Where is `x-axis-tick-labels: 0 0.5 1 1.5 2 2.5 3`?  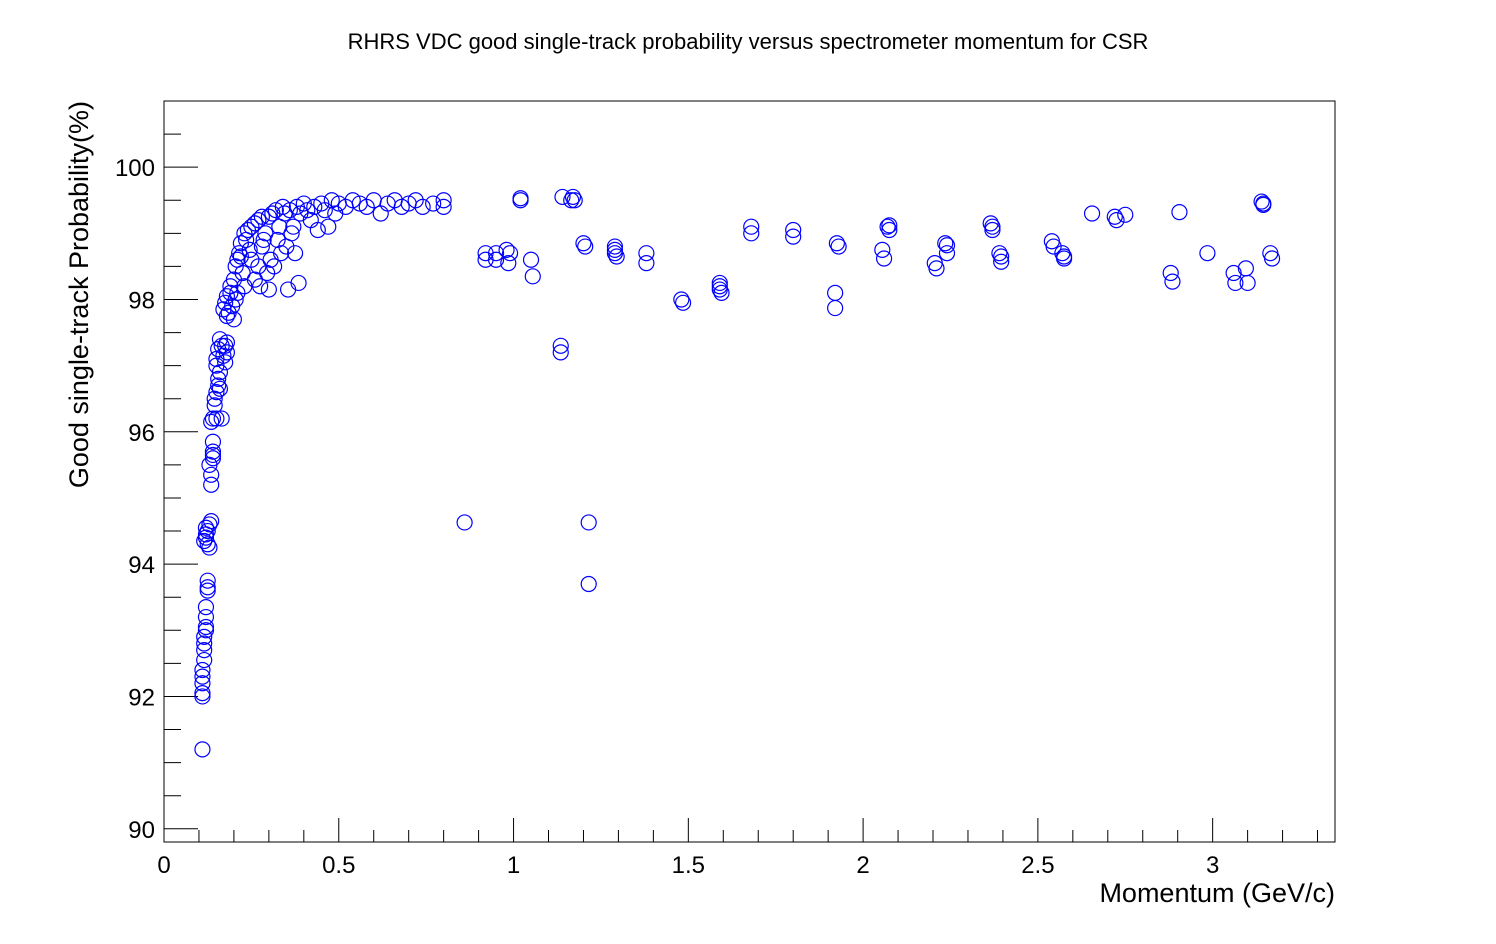 x-axis-tick-labels: 0 0.5 1 1.5 2 2.5 3 is located at coordinates (688, 865).